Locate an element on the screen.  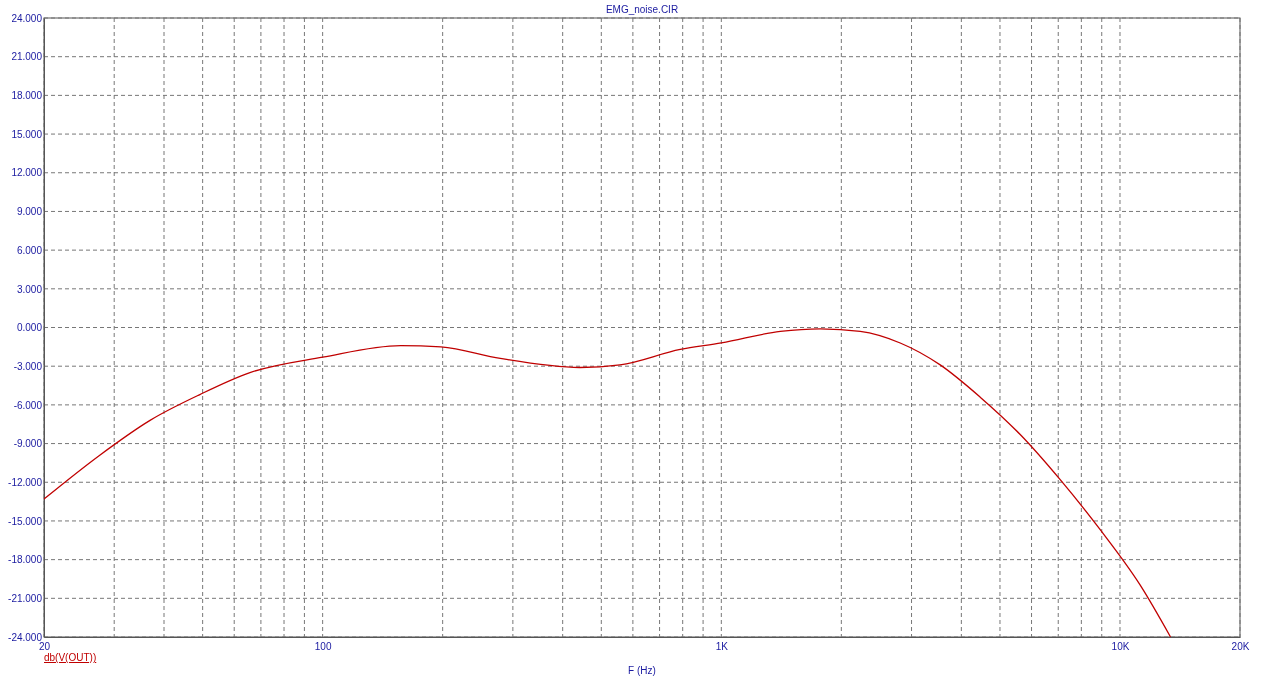
x-tick-label: 1K is located at coordinates (722, 647).